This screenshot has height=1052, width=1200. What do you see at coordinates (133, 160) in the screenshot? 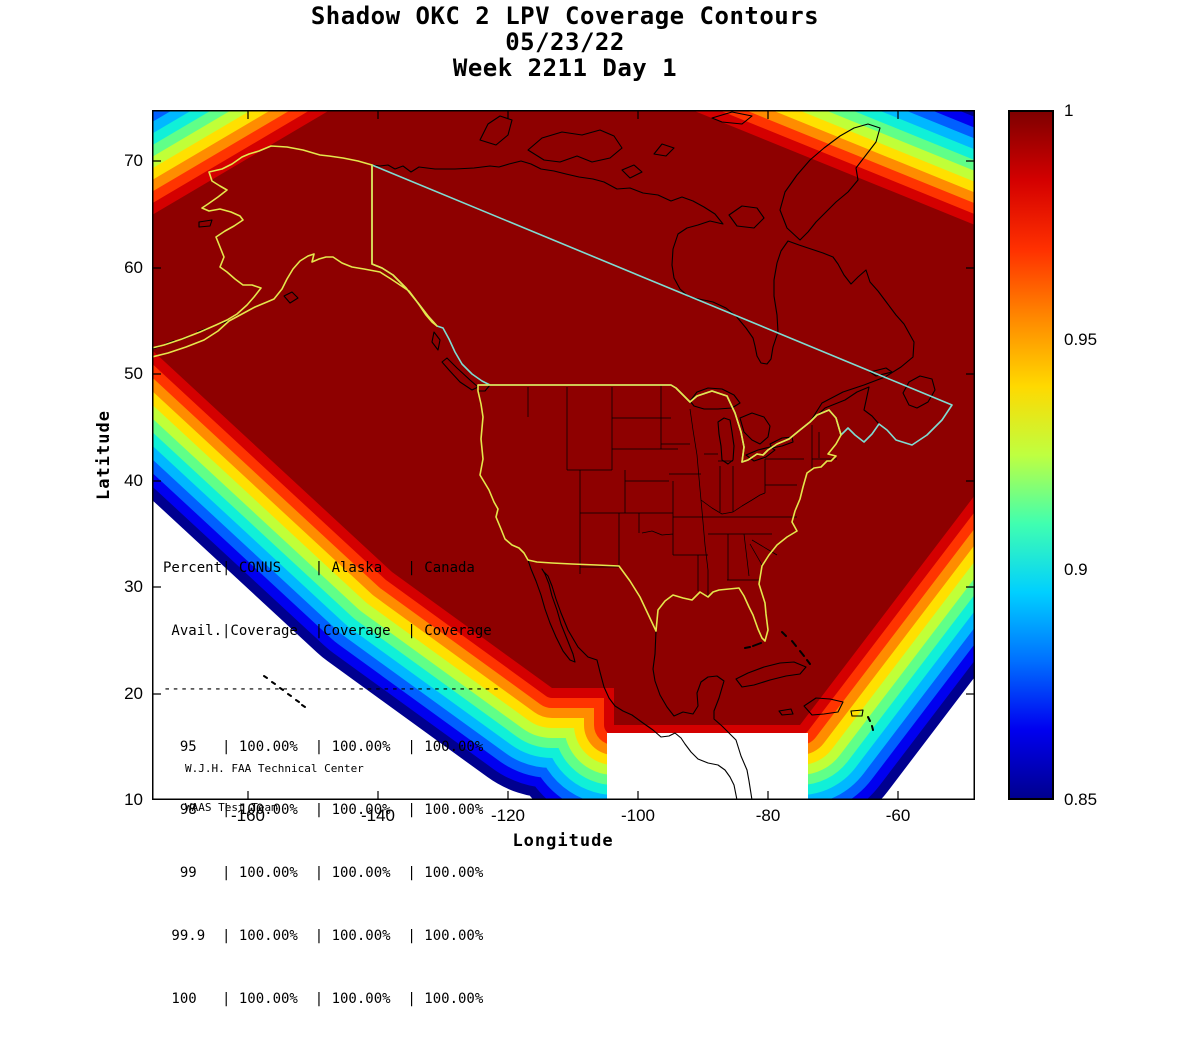
I see `y-tick-label: 70` at bounding box center [133, 160].